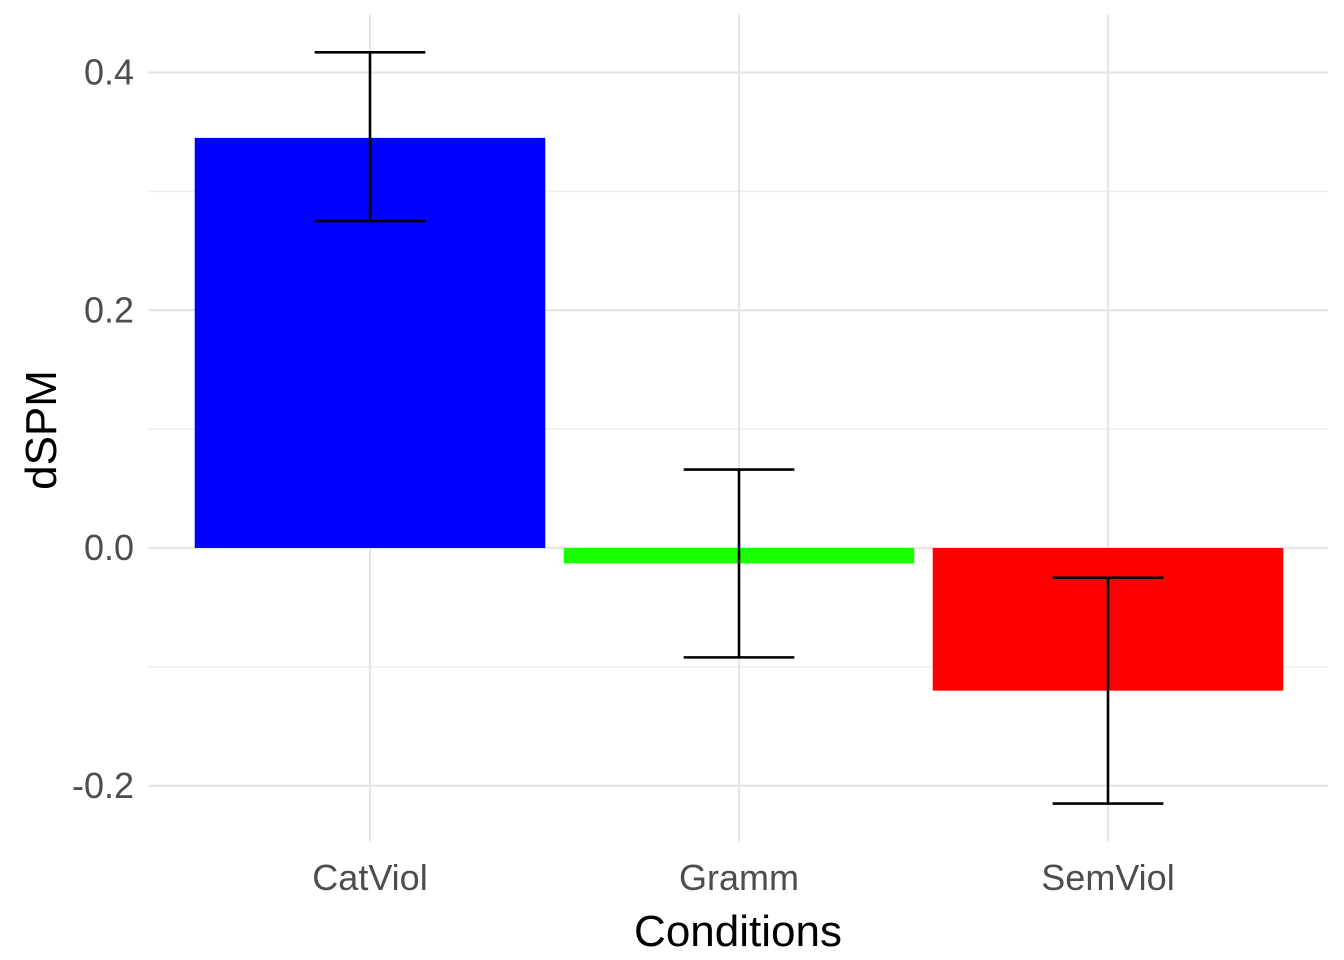 Image resolution: width=1344 pixels, height=960 pixels. What do you see at coordinates (109, 72) in the screenshot?
I see `y-tick-label: 0.4` at bounding box center [109, 72].